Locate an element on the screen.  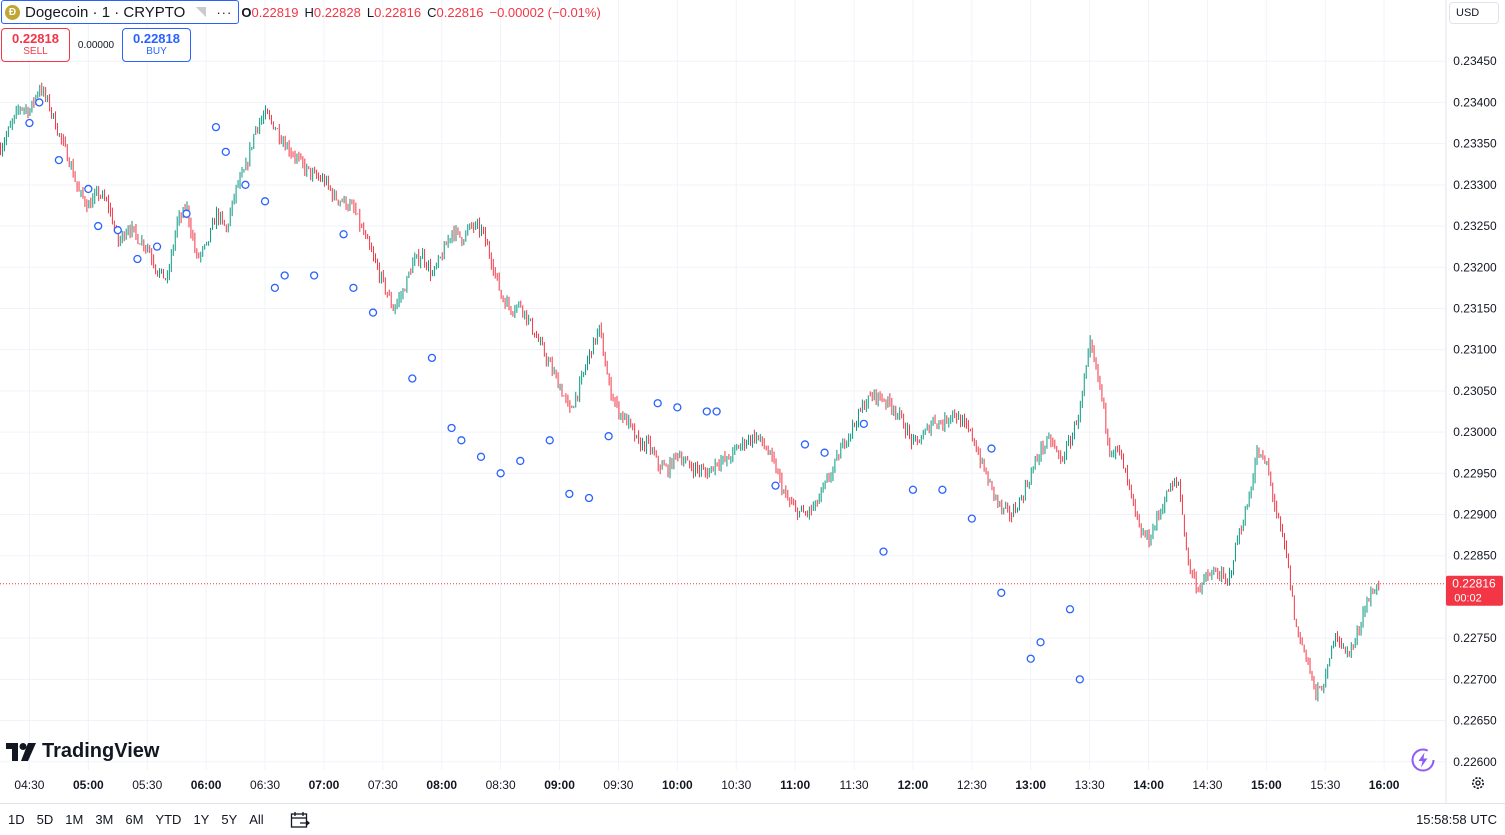
sell-price: 0.22818 is located at coordinates (35, 38).